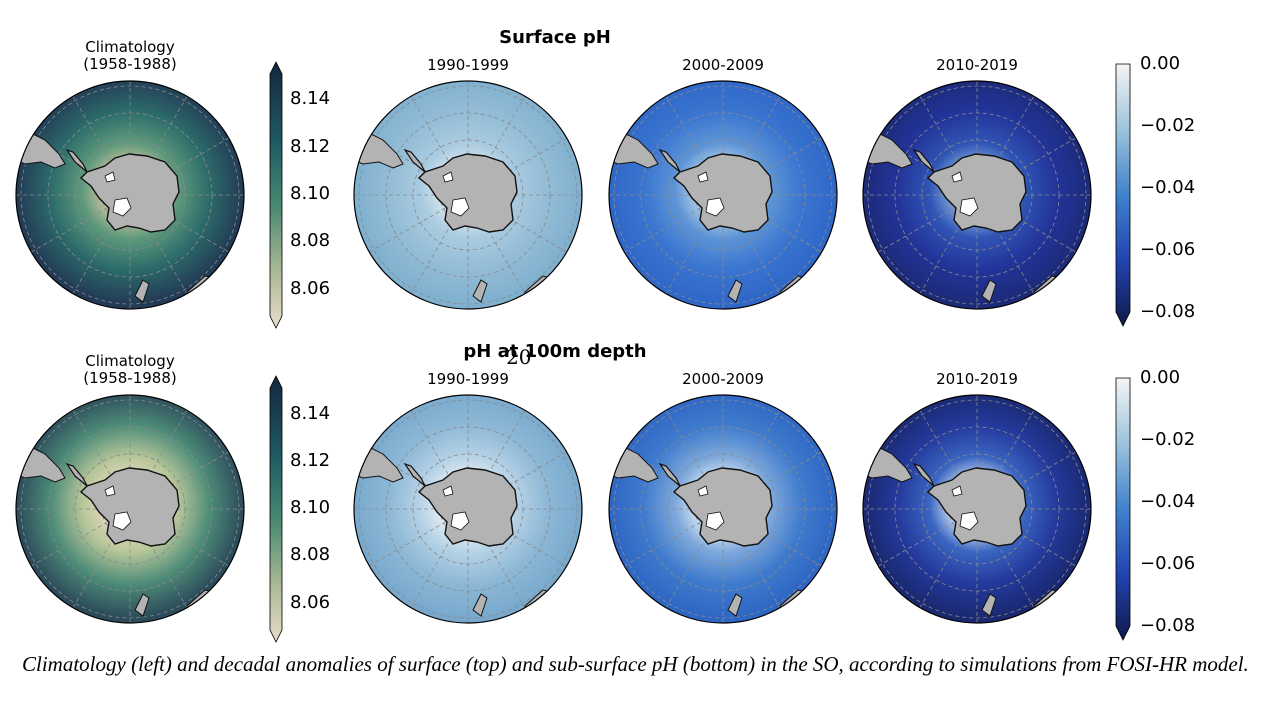  I want to click on row-title-surface-ph: Surface pH, so click(555, 37).